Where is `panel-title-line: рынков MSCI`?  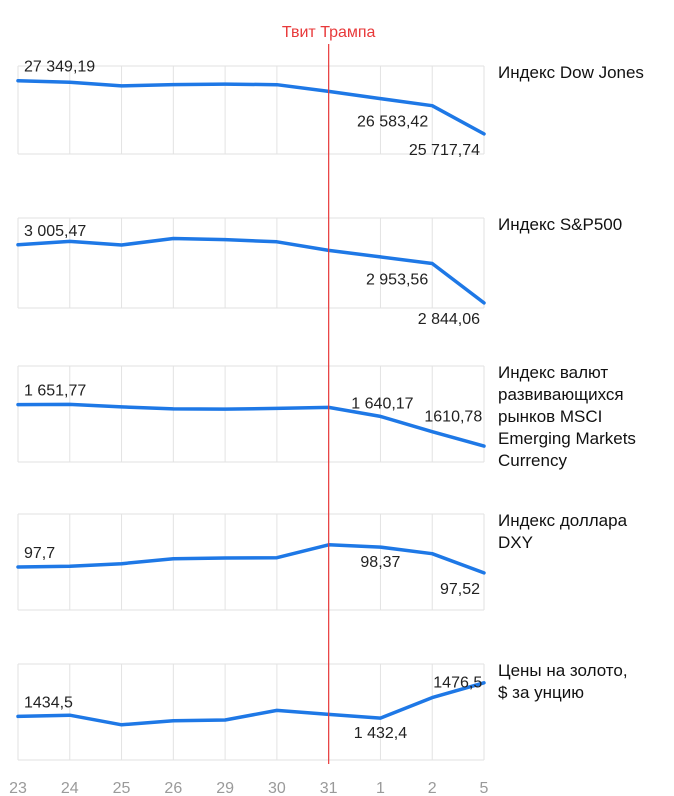
panel-title-line: рынков MSCI is located at coordinates (550, 416).